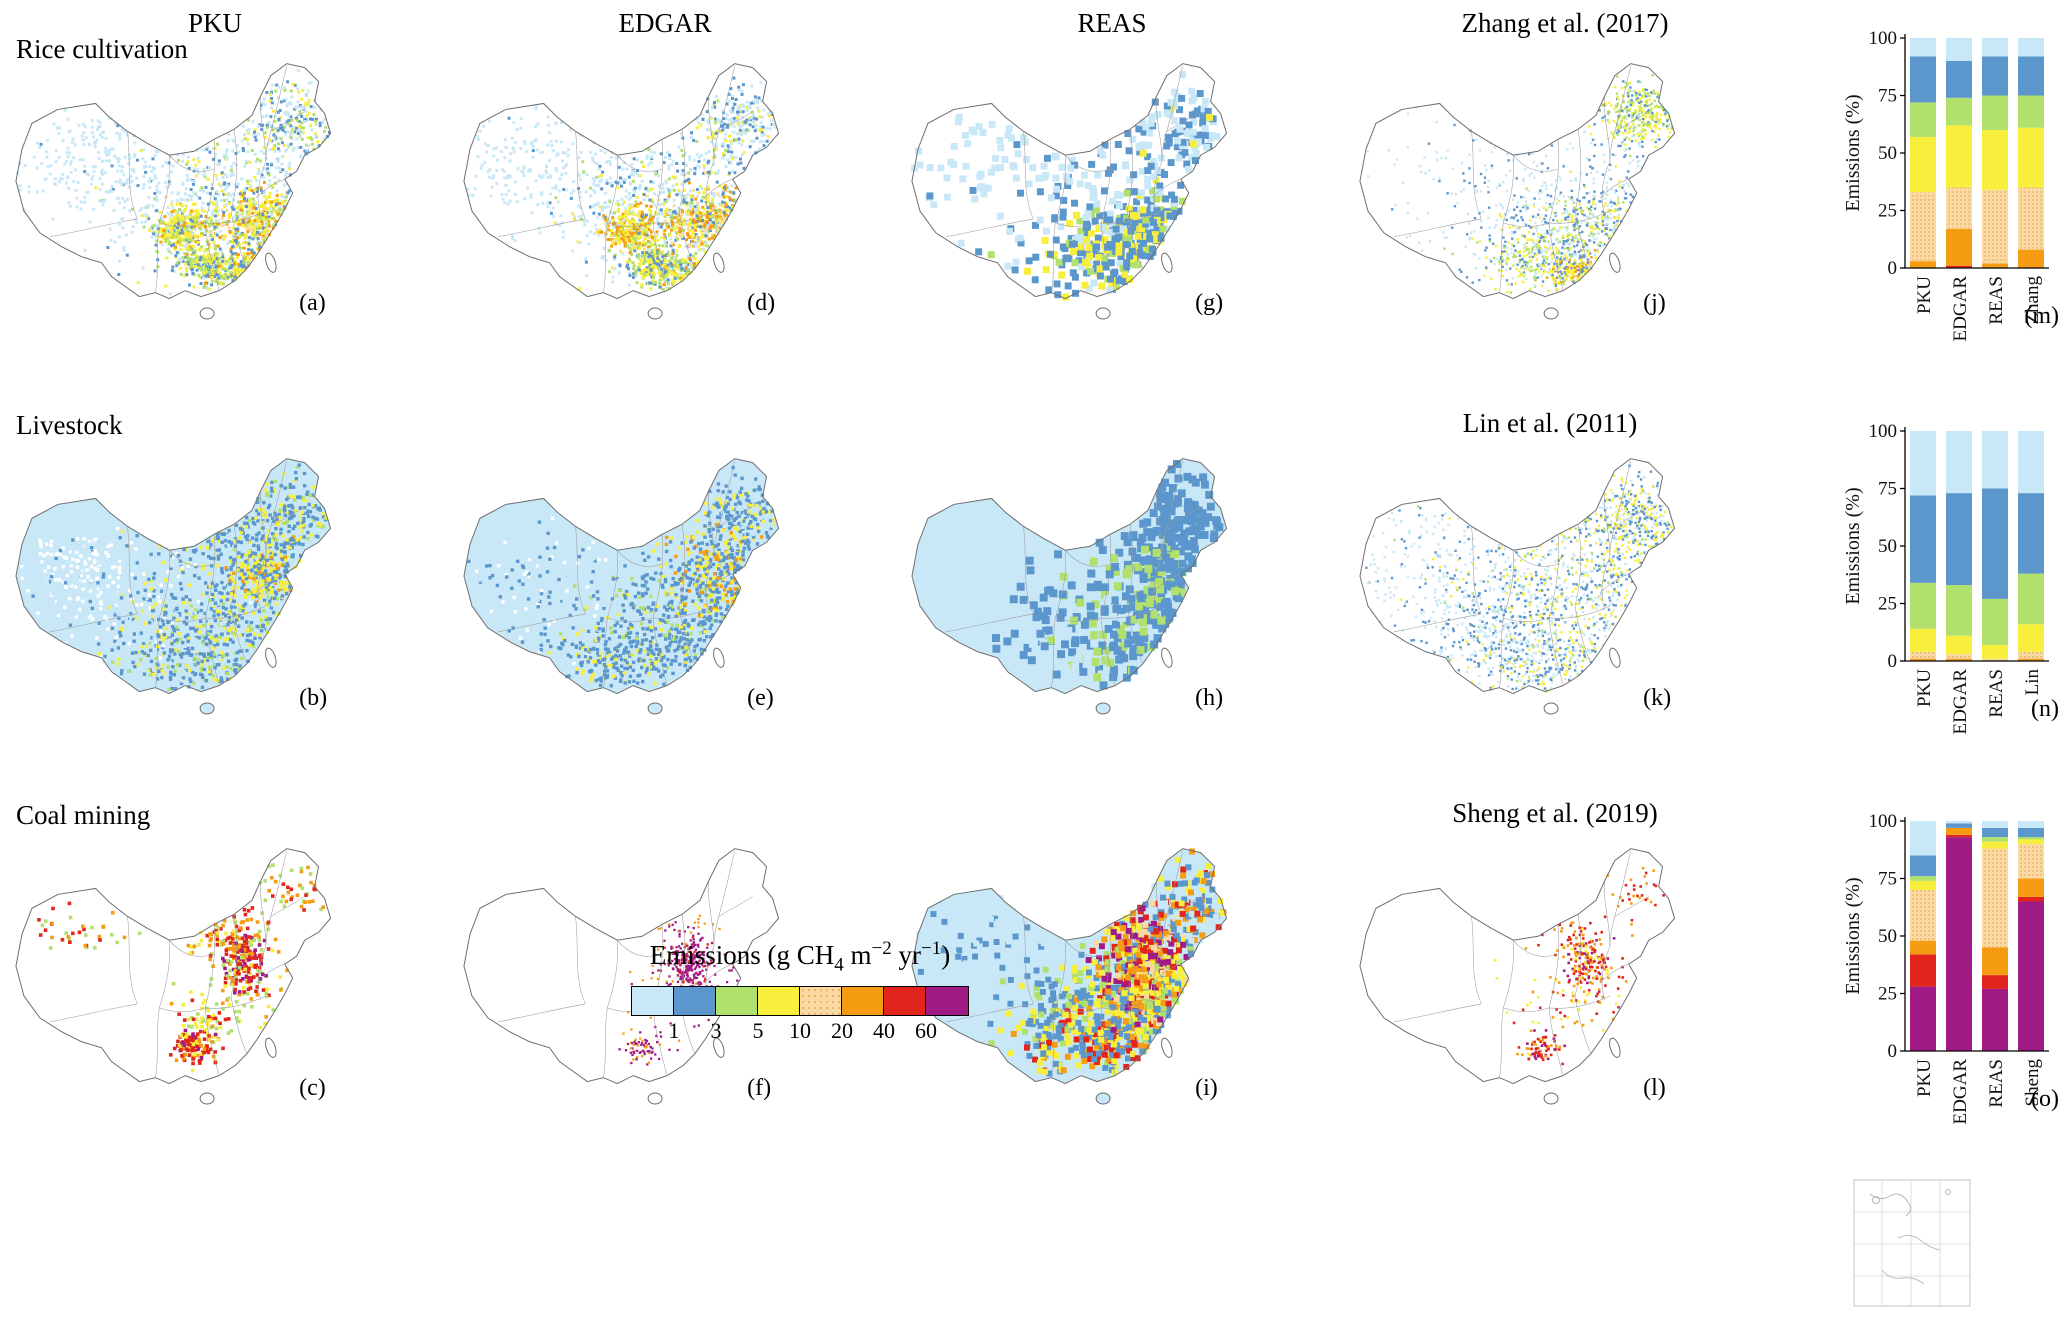  What do you see at coordinates (83, 815) in the screenshot?
I see `row-label-coal: Coal mining` at bounding box center [83, 815].